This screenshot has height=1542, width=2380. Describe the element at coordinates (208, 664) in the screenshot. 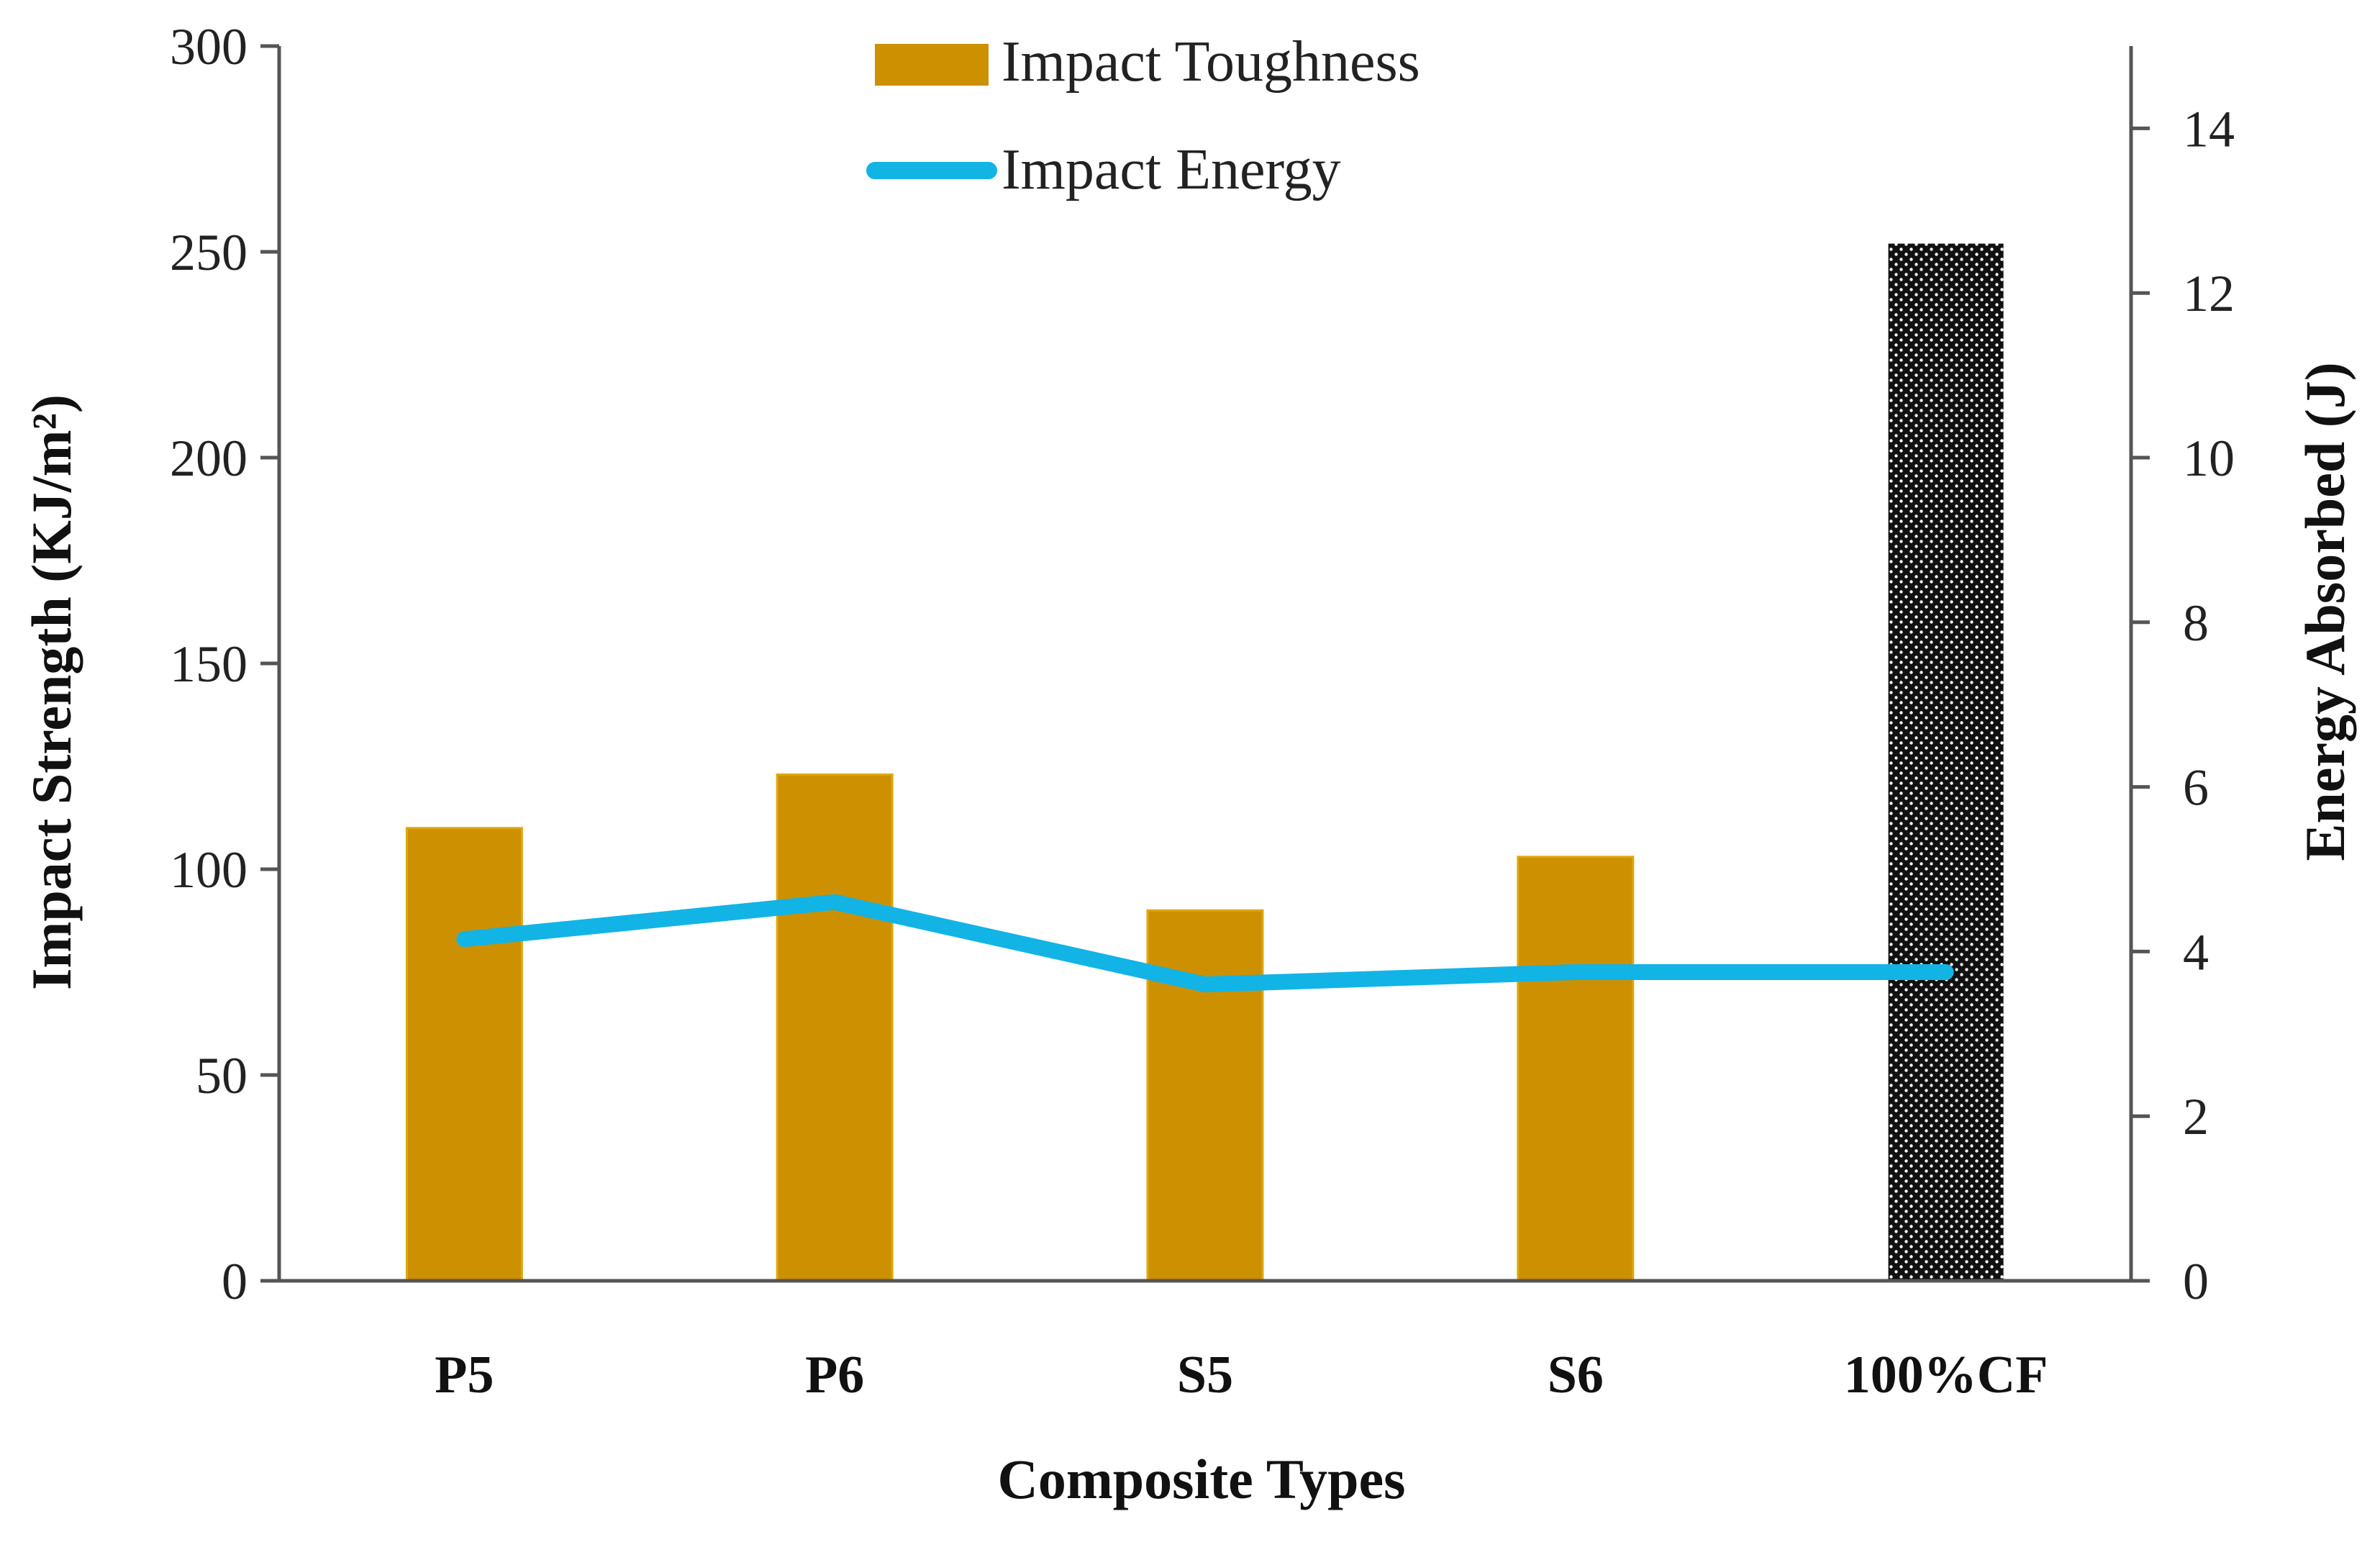

I see `y-tick-label: 150` at that location.